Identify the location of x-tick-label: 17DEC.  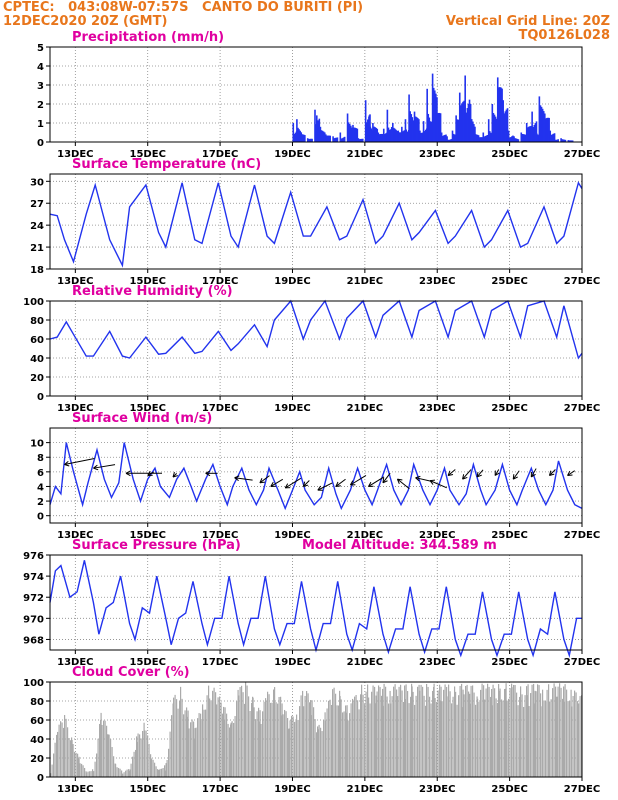
(220, 789).